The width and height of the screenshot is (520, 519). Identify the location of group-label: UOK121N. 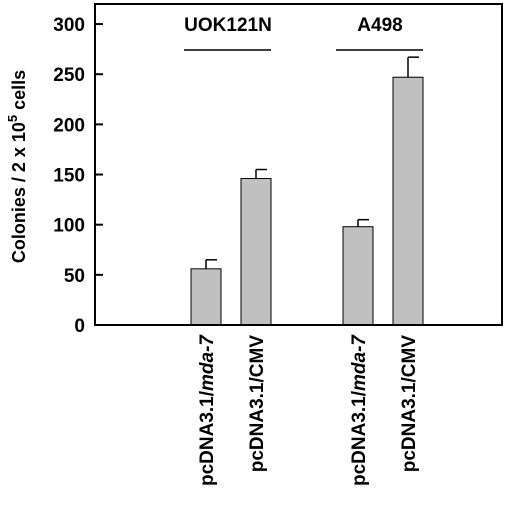
(228, 25).